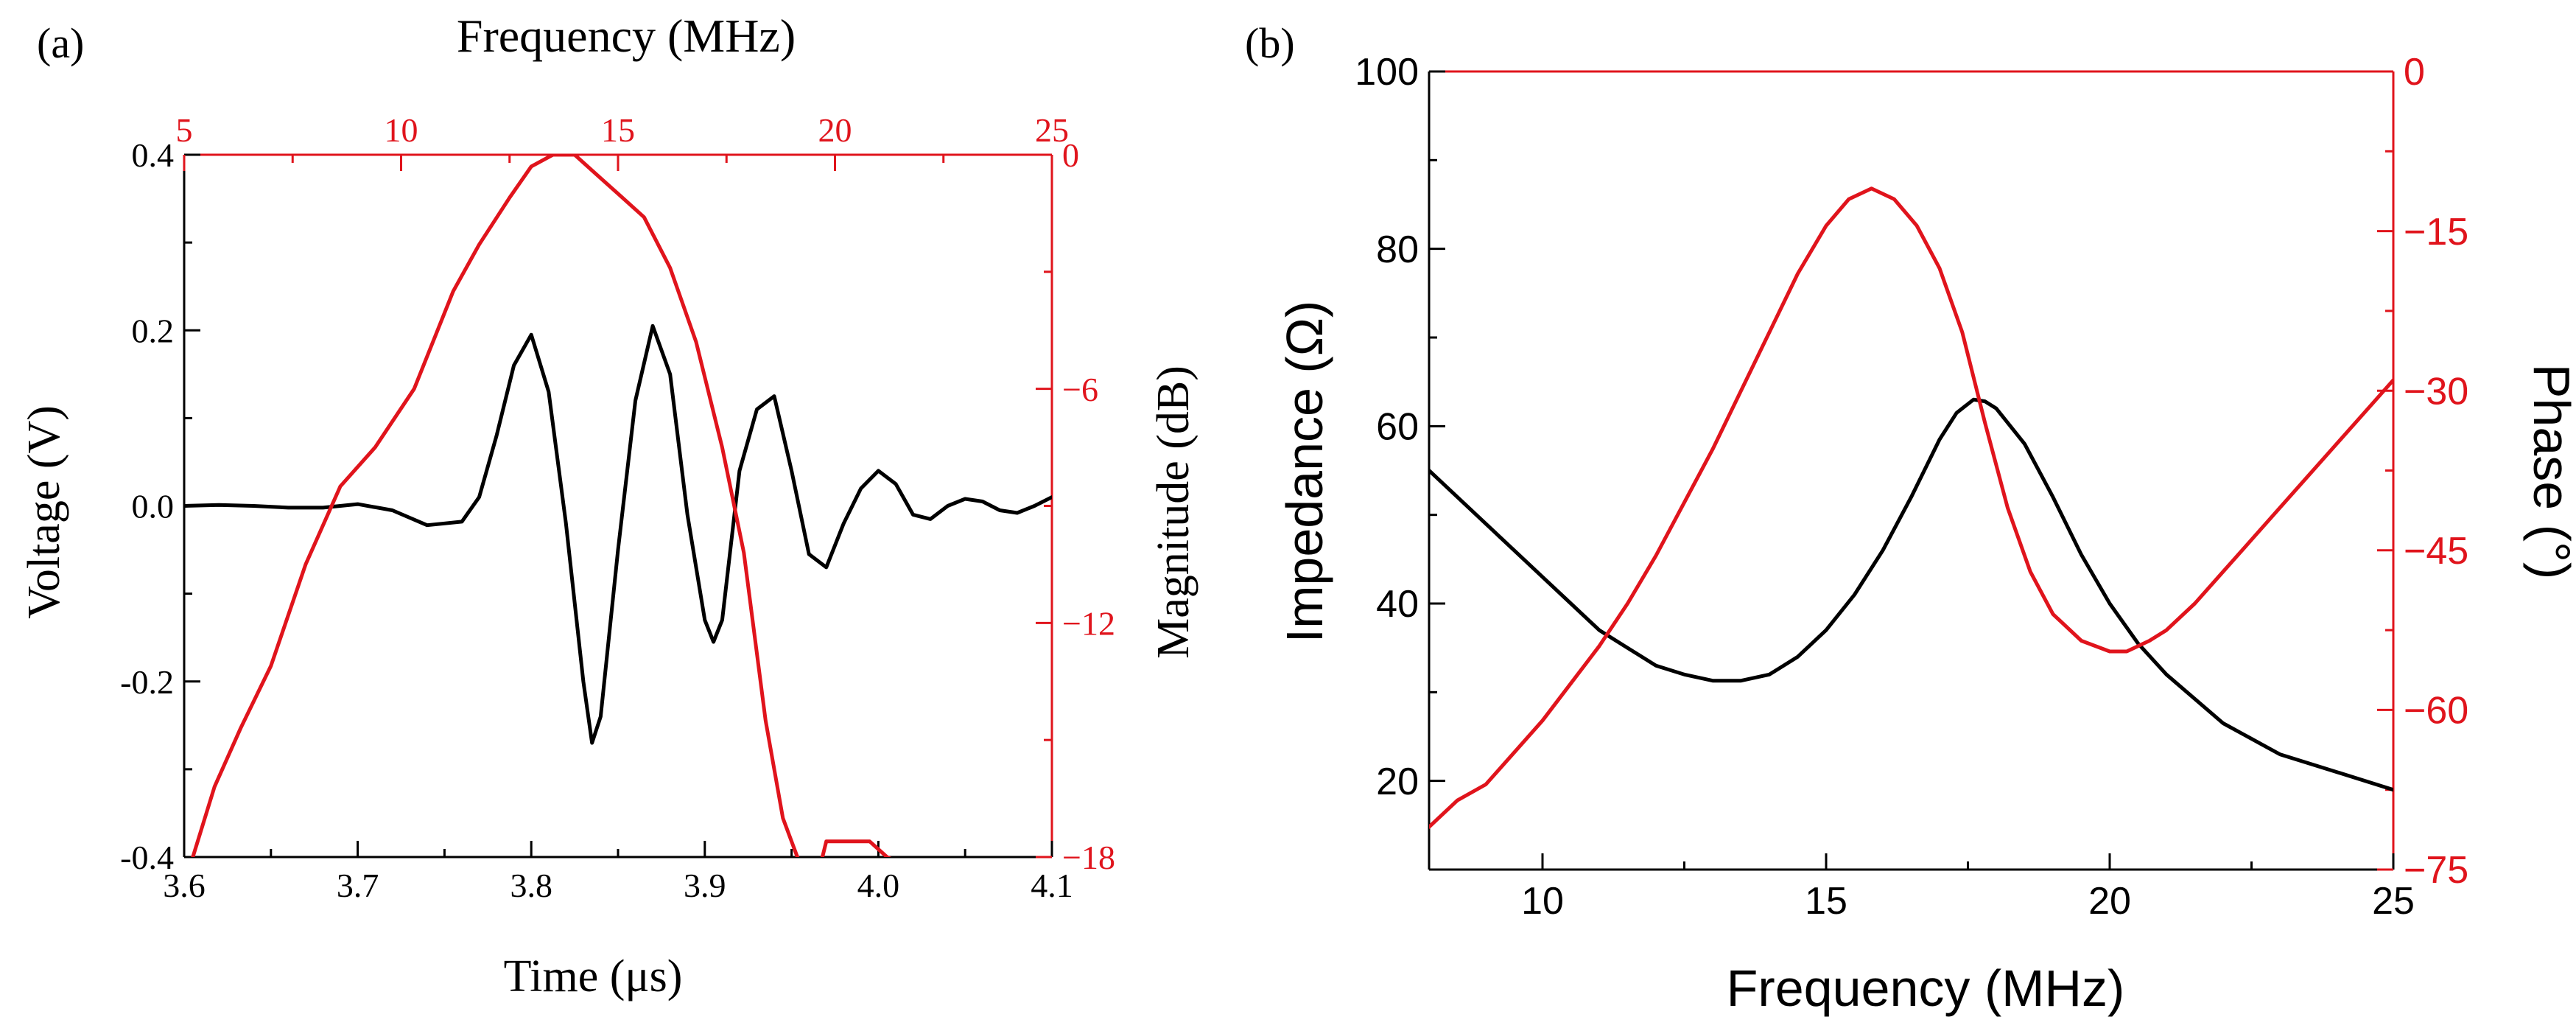  Describe the element at coordinates (153, 330) in the screenshot. I see `panel-a-y-tick-label: 0.2` at that location.